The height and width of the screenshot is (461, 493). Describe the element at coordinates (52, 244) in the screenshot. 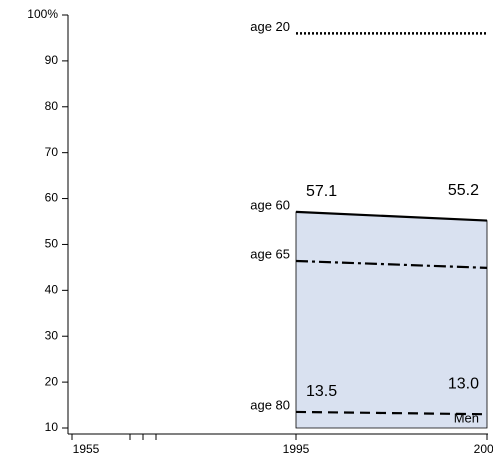

I see `y-tick-label: 50` at that location.